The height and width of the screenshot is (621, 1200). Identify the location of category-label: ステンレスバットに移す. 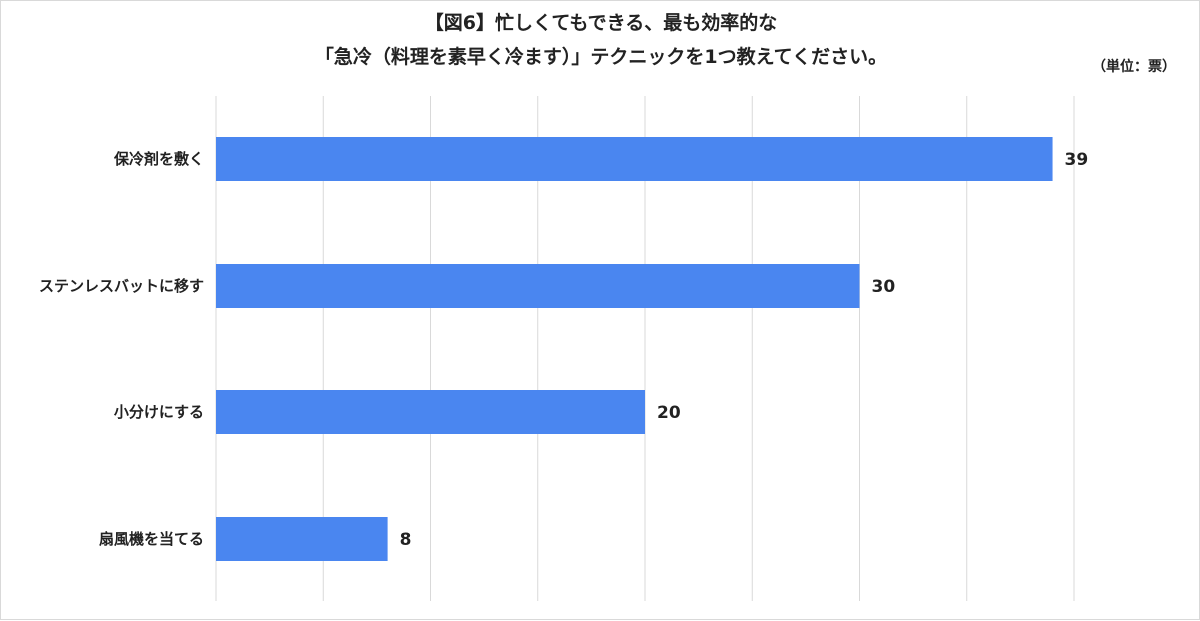
(121, 286).